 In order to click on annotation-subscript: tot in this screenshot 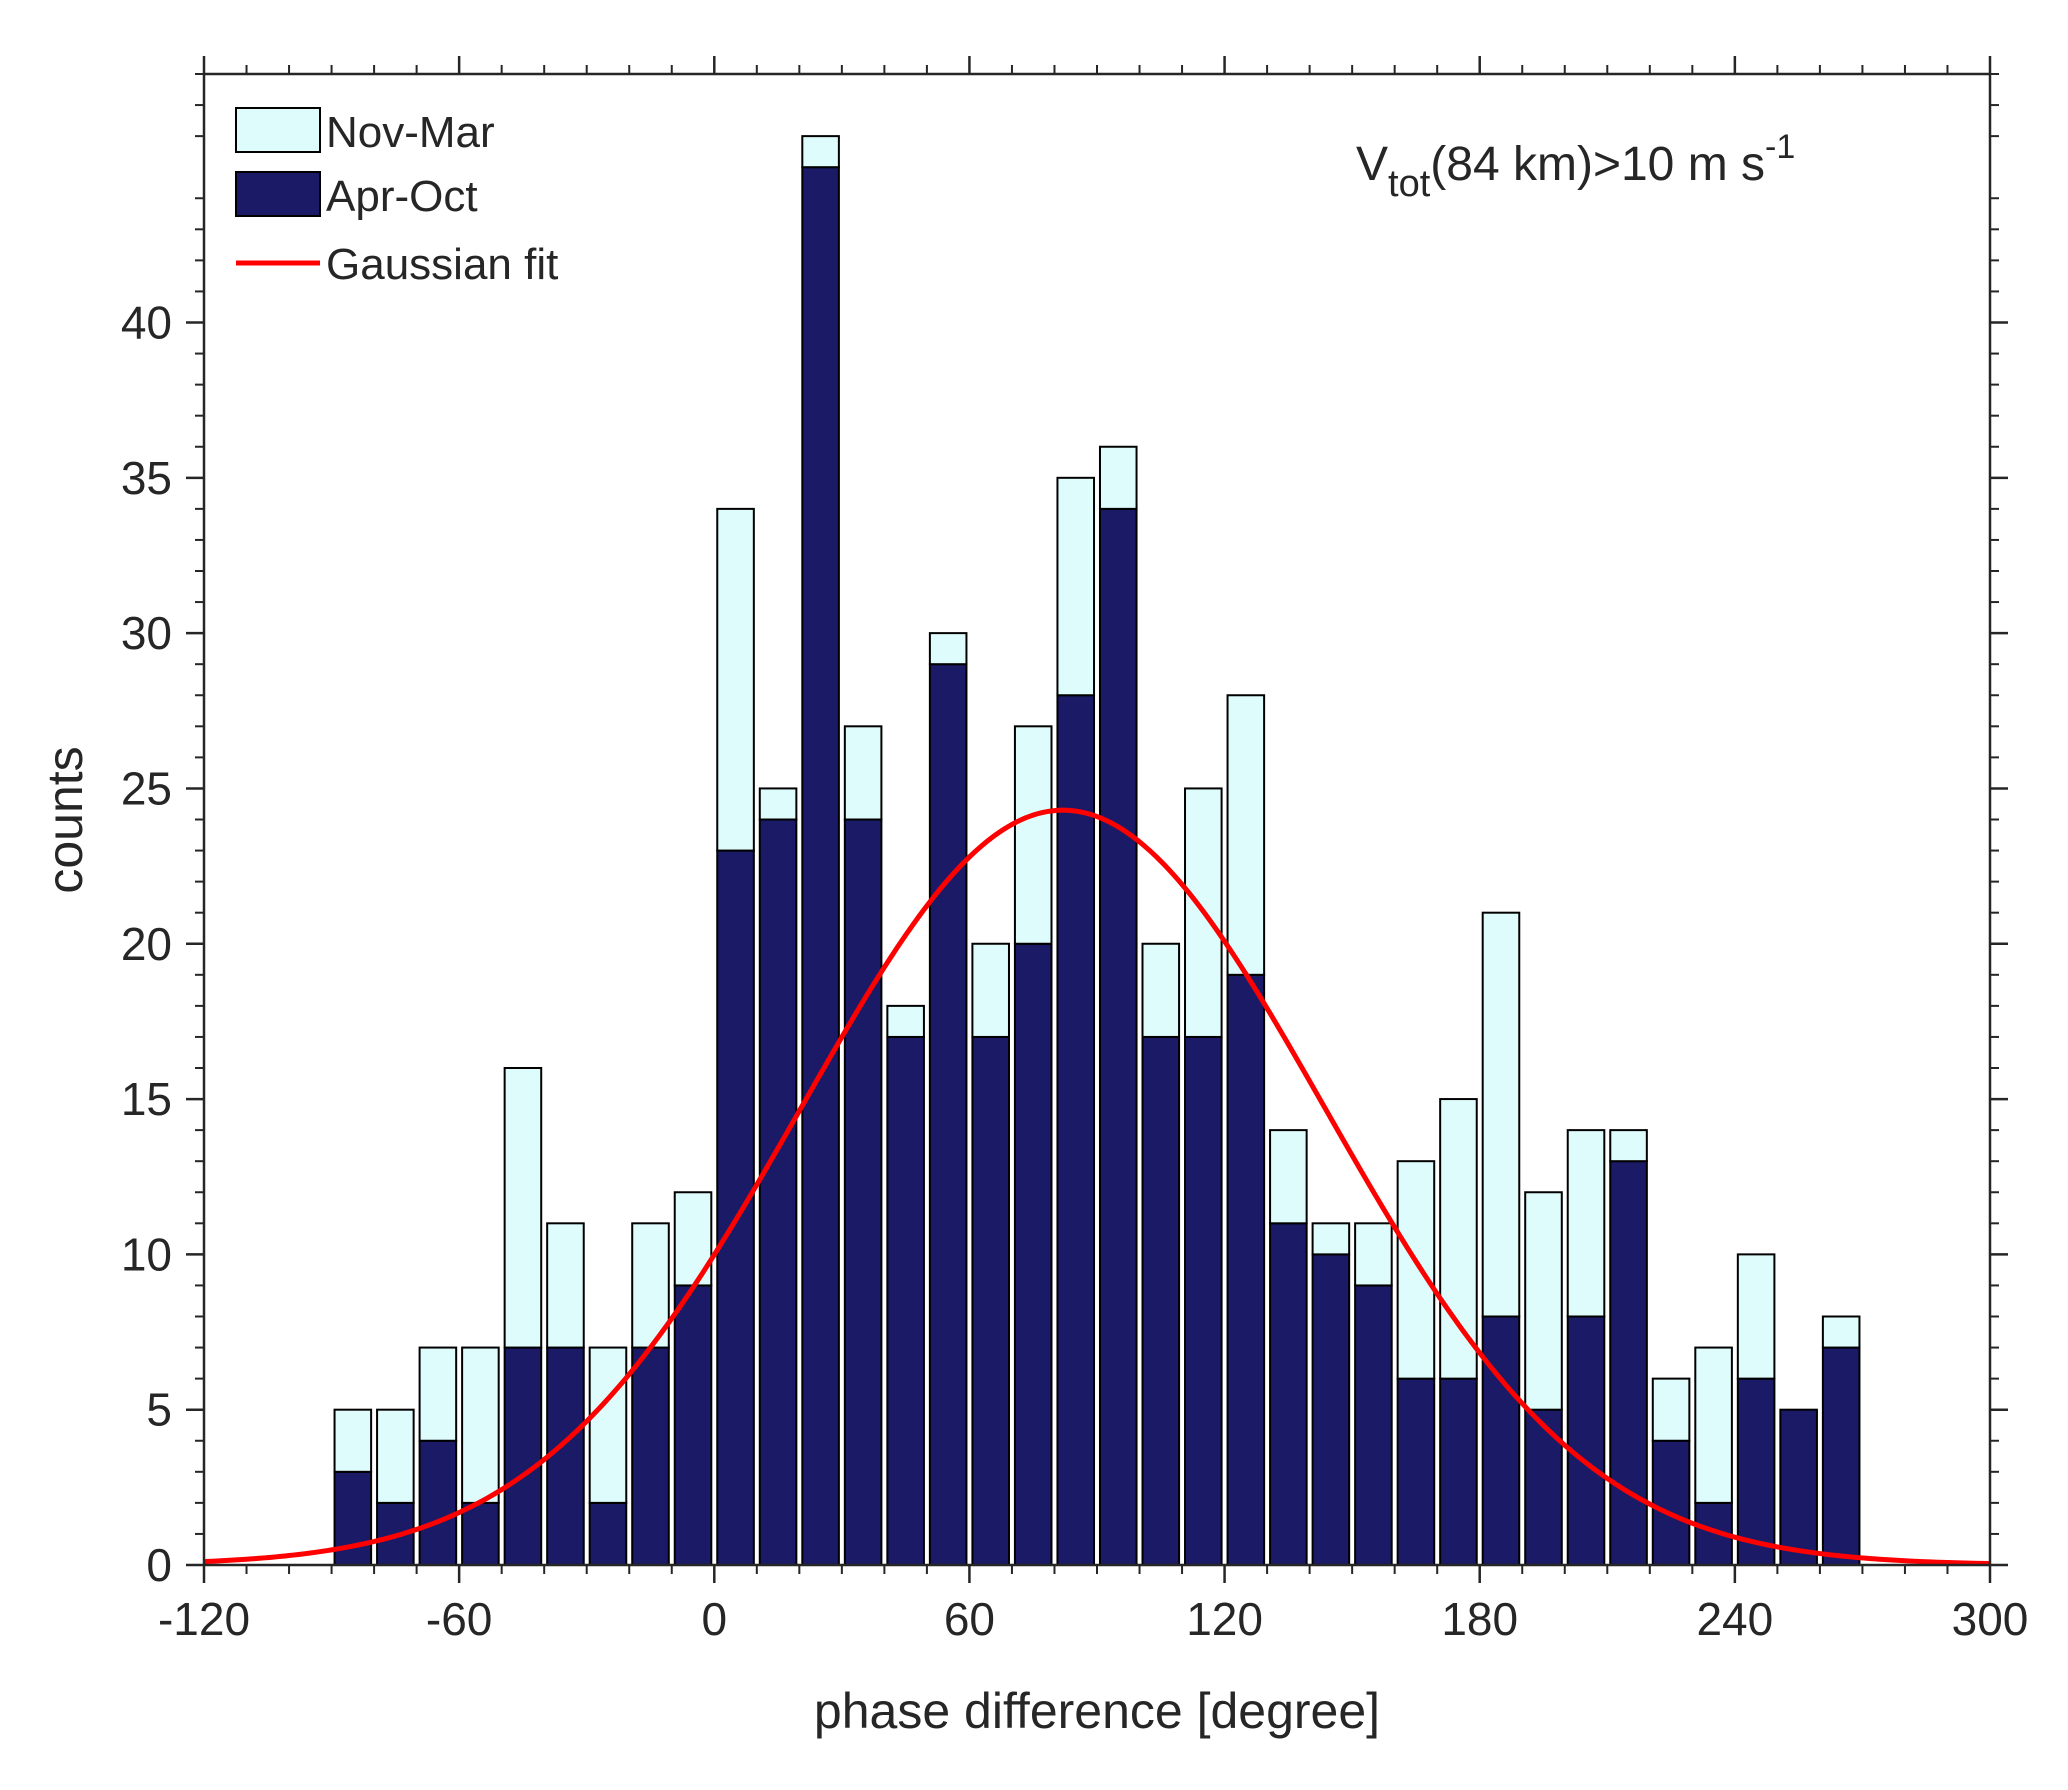, I will do `click(1409, 184)`.